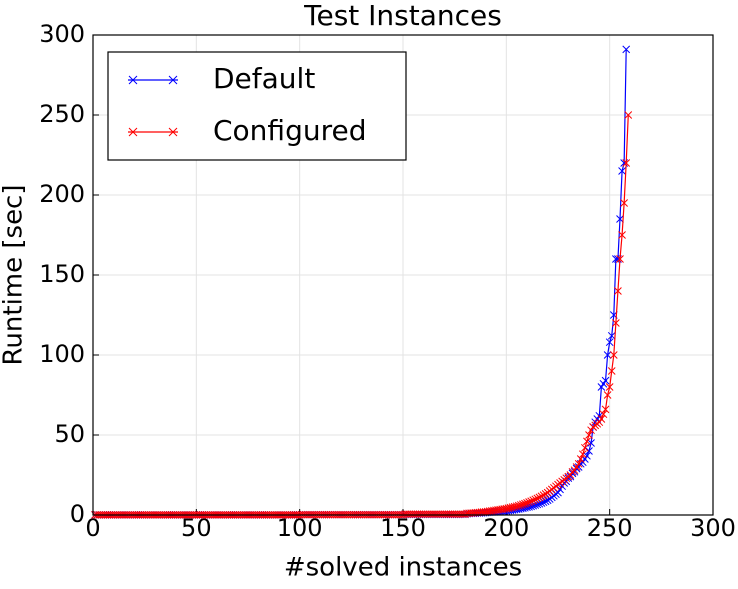 This screenshot has width=738, height=589. What do you see at coordinates (14, 275) in the screenshot?
I see `y-axis-label: Runtime [sec]` at bounding box center [14, 275].